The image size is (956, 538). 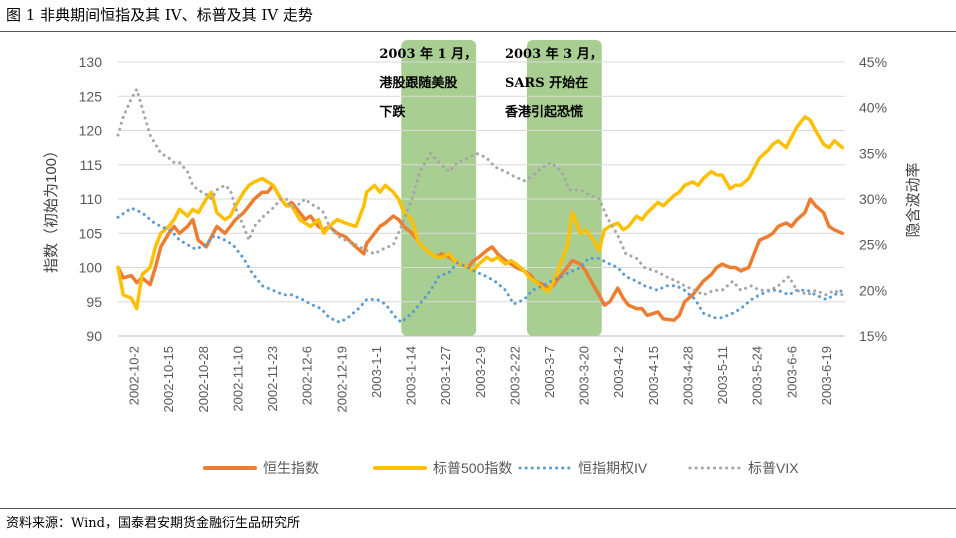 I want to click on y-left-tick-label: 90, so click(x=94, y=336).